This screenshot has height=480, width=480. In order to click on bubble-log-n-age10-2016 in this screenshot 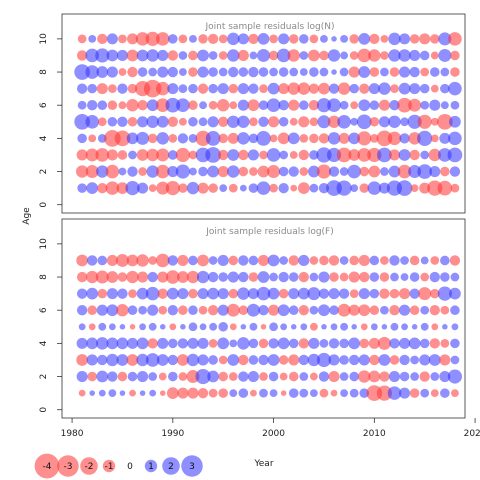, I will do `click(434, 39)`.